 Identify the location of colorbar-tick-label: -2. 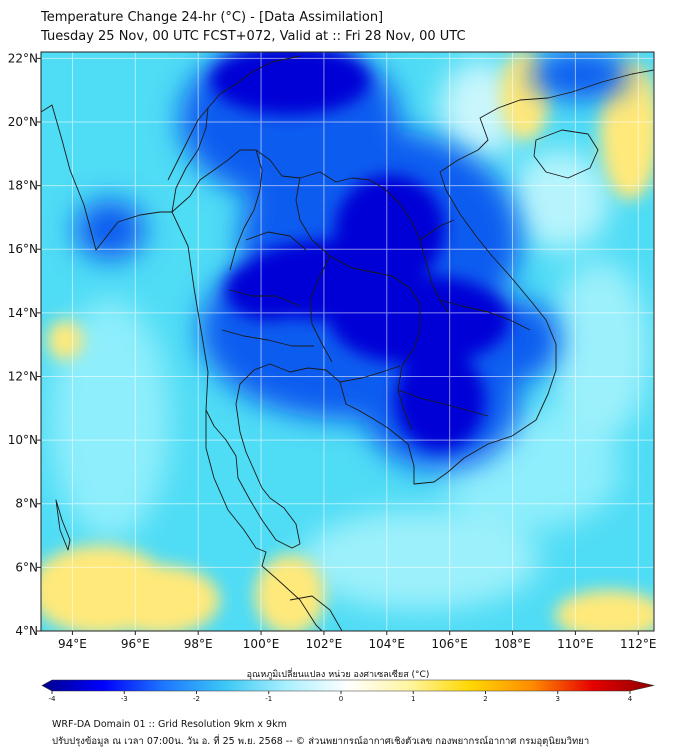
(196, 699).